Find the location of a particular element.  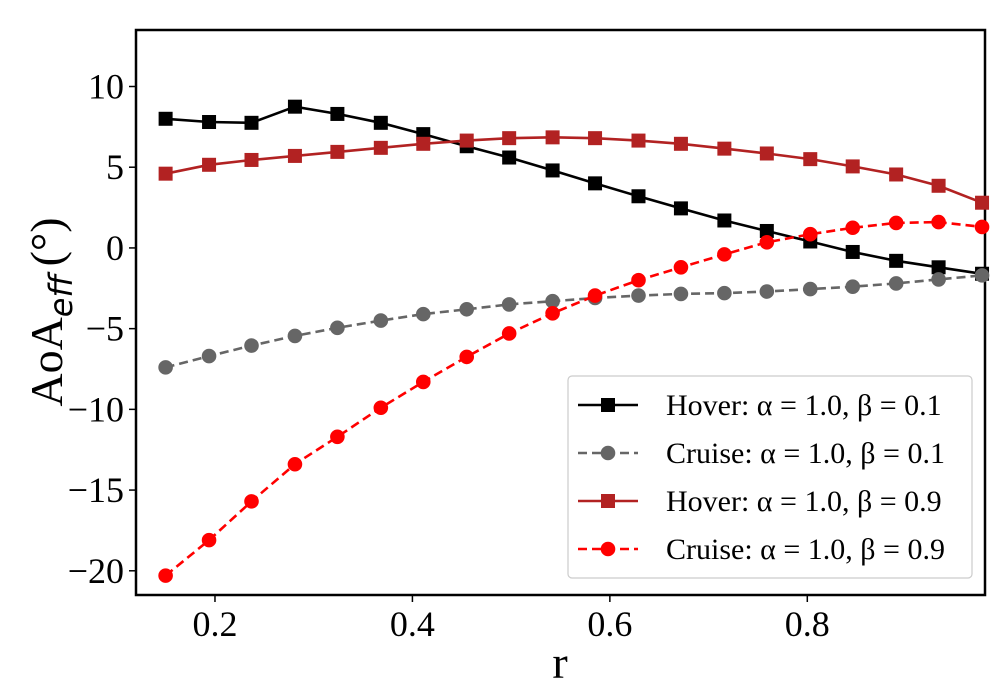

legend-label-cruise-4: Cruise: α = 1.0, β = 0.9 is located at coordinates (805, 549).